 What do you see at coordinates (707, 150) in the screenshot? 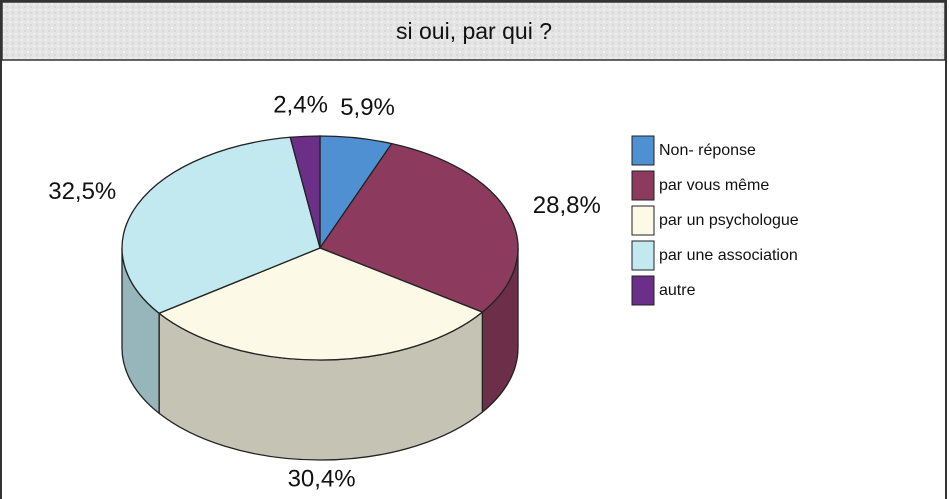
I see `legend-label: Non- réponse` at bounding box center [707, 150].